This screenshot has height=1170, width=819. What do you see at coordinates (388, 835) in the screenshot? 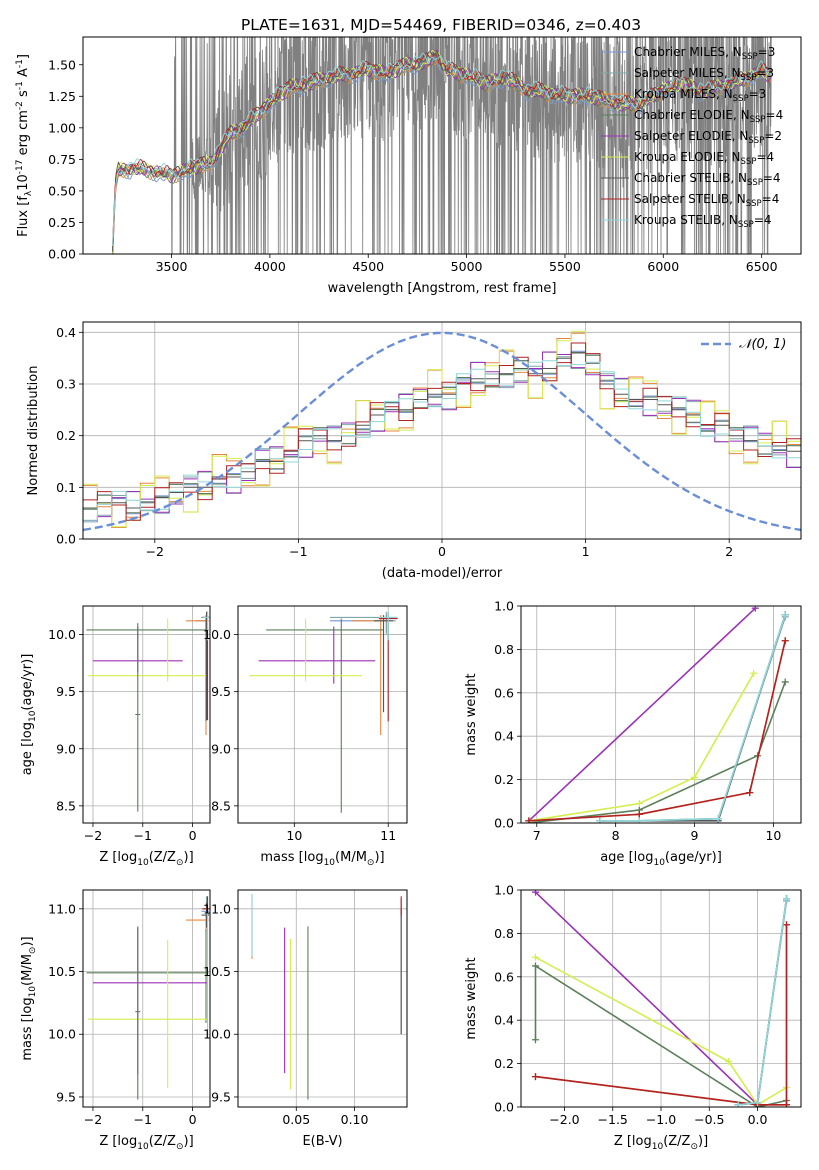
I see `x-tick-label: 11` at bounding box center [388, 835].